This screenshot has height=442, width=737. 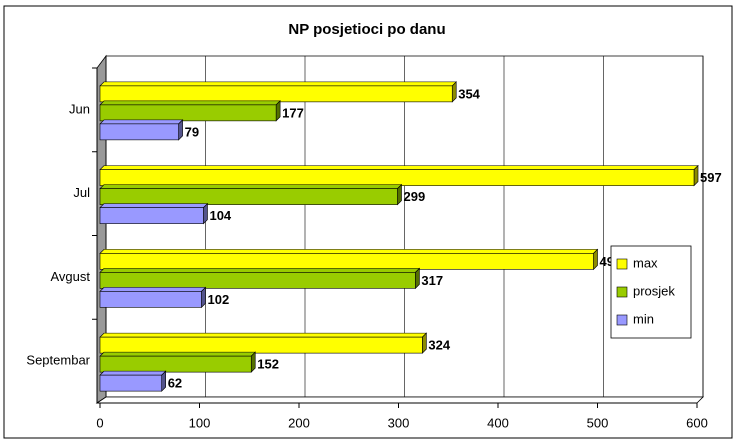 I want to click on data-label: 354, so click(x=469, y=93).